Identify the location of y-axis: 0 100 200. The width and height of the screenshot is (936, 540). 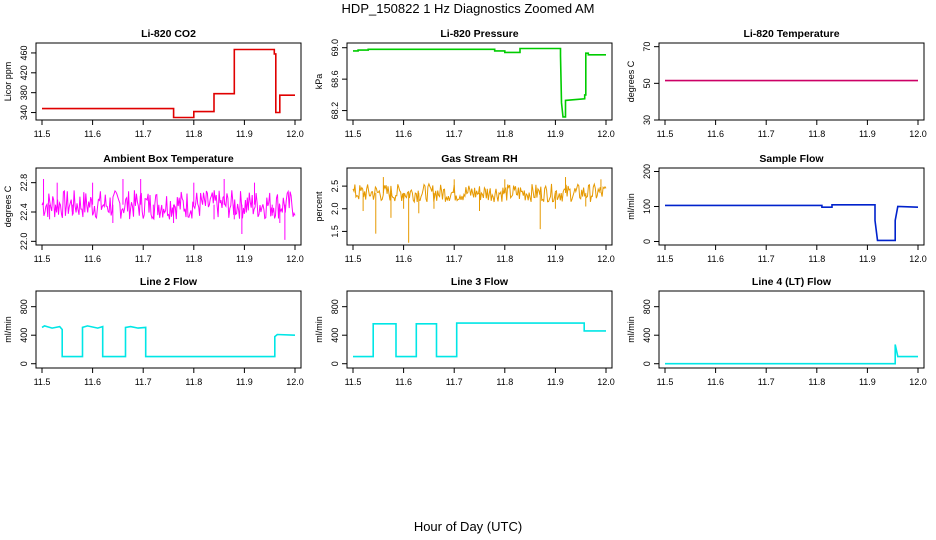
(650, 204).